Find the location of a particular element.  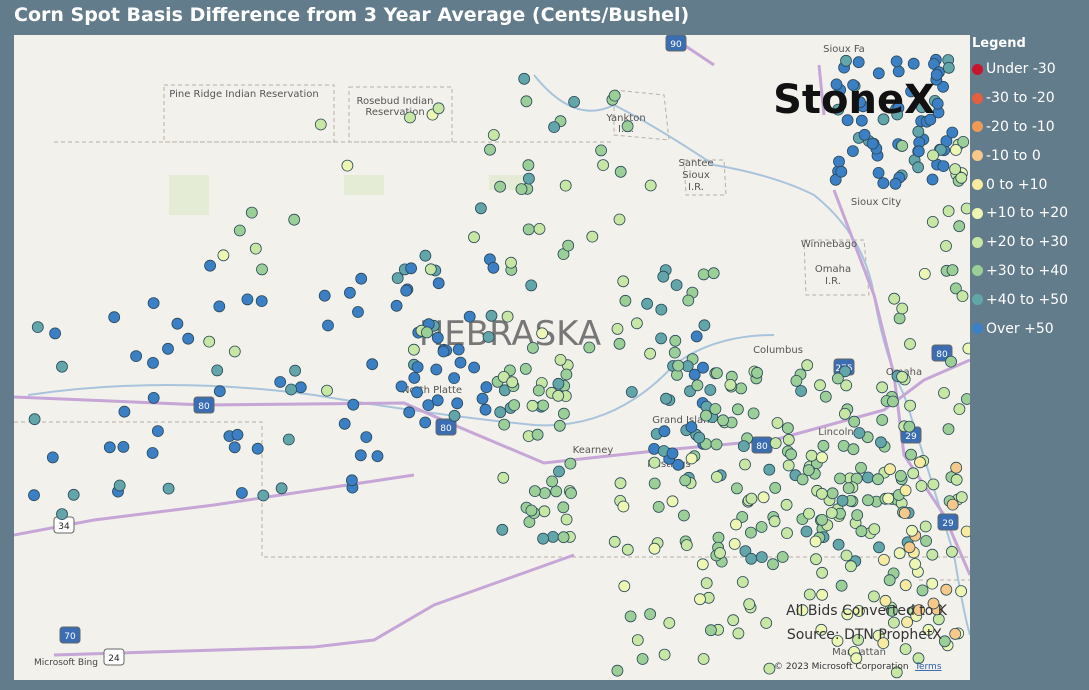

terms-link: Terms is located at coordinates (928, 667).